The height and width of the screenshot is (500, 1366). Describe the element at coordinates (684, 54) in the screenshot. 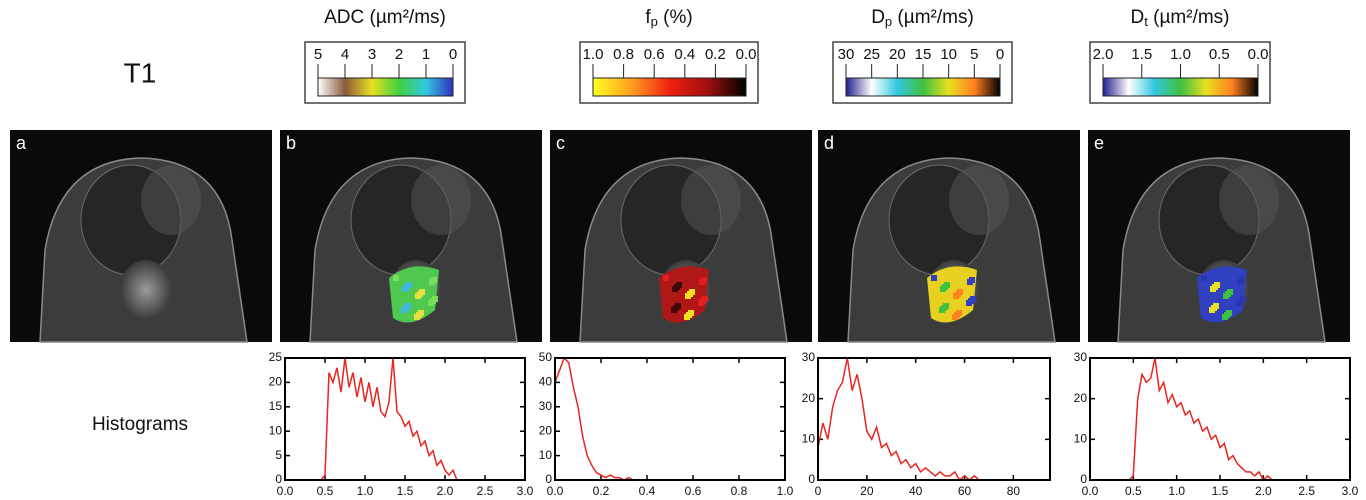

I see `colorbar-tick-label: 0.4` at that location.